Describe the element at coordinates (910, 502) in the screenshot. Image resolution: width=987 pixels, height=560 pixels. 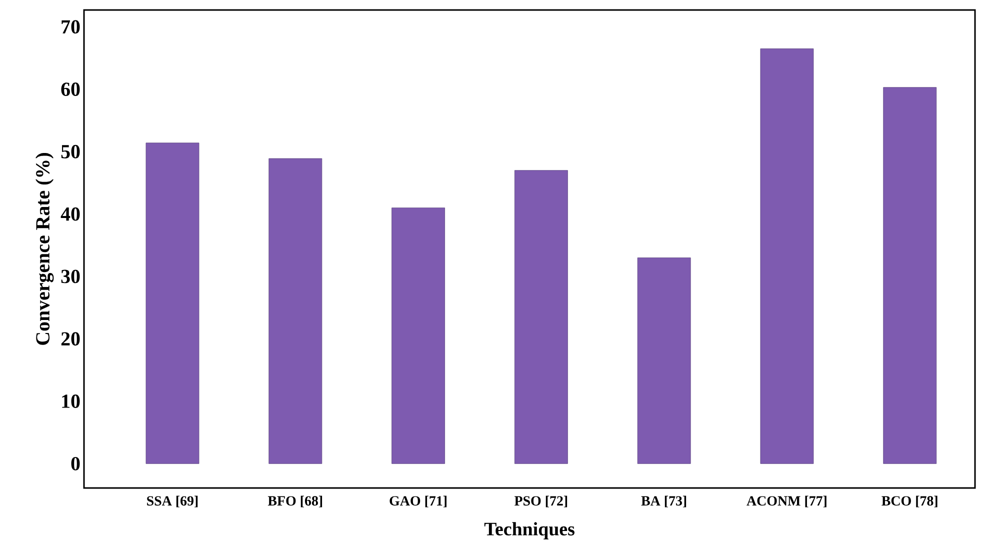
I see `x-tick-label: BCO [78]` at that location.